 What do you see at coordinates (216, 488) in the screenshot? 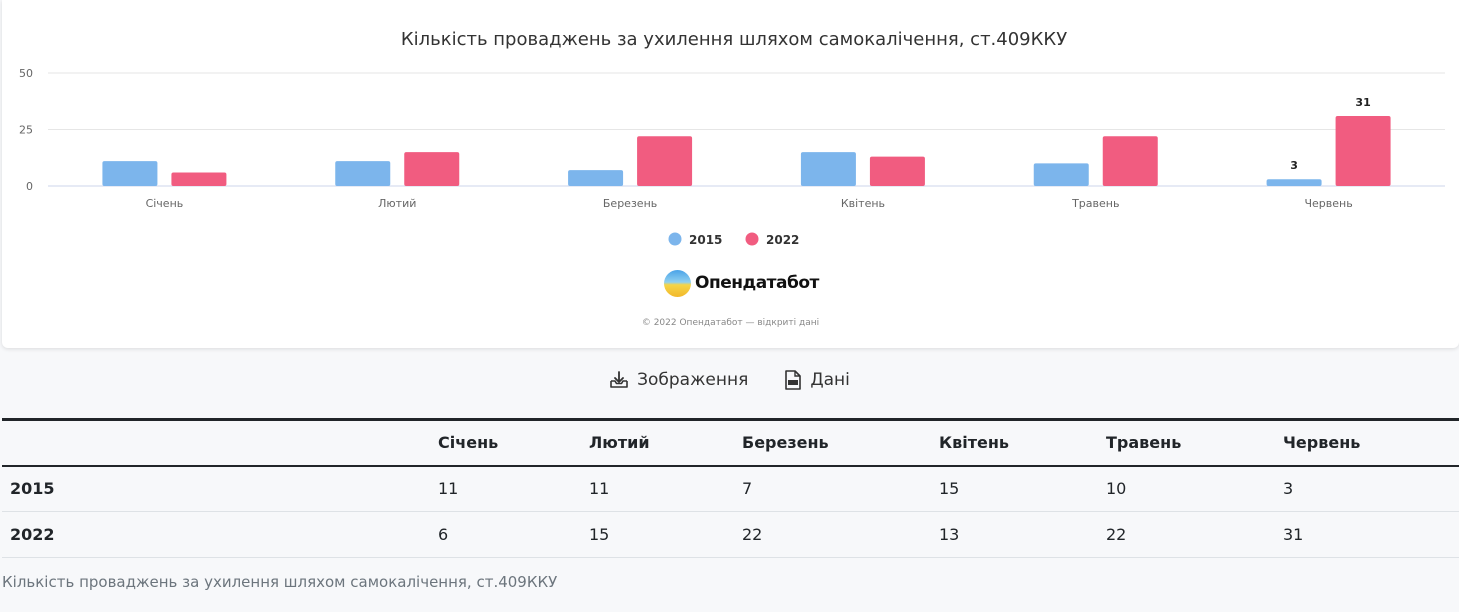
I see `table-row-label: 2015` at bounding box center [216, 488].